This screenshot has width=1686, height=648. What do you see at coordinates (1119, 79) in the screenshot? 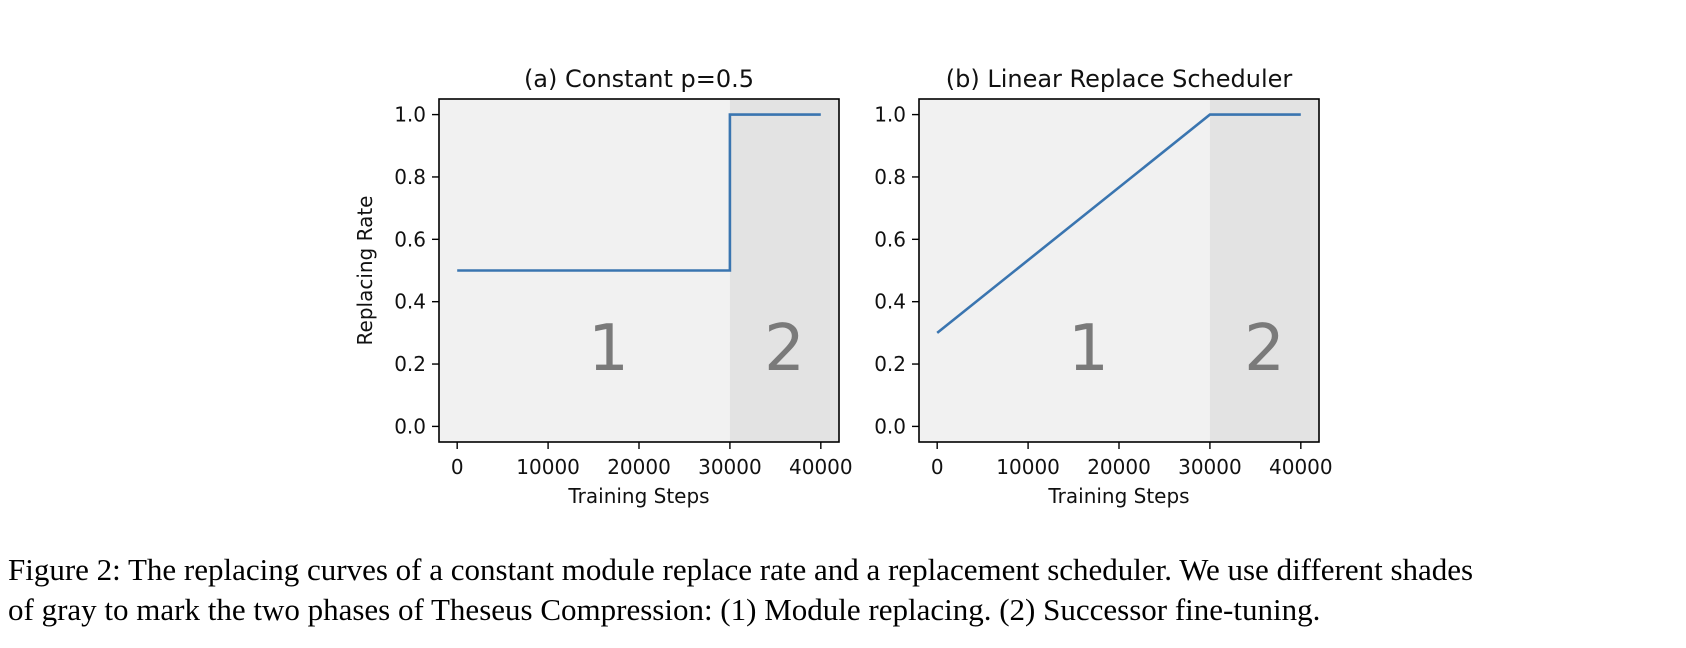
I see `chart-title: (b) Linear Replace Scheduler` at bounding box center [1119, 79].